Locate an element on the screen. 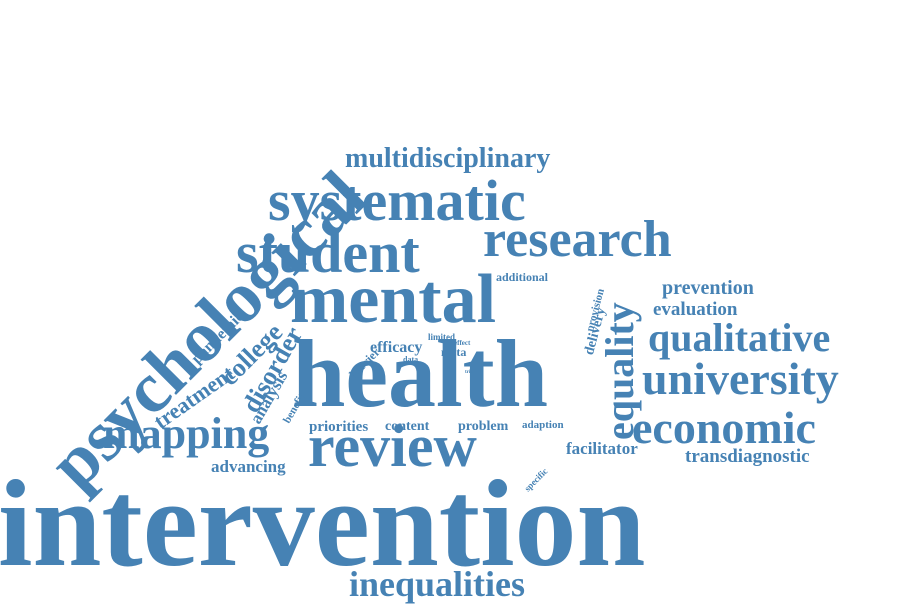 The width and height of the screenshot is (900, 613). word-facilitator: facilitator is located at coordinates (602, 448).